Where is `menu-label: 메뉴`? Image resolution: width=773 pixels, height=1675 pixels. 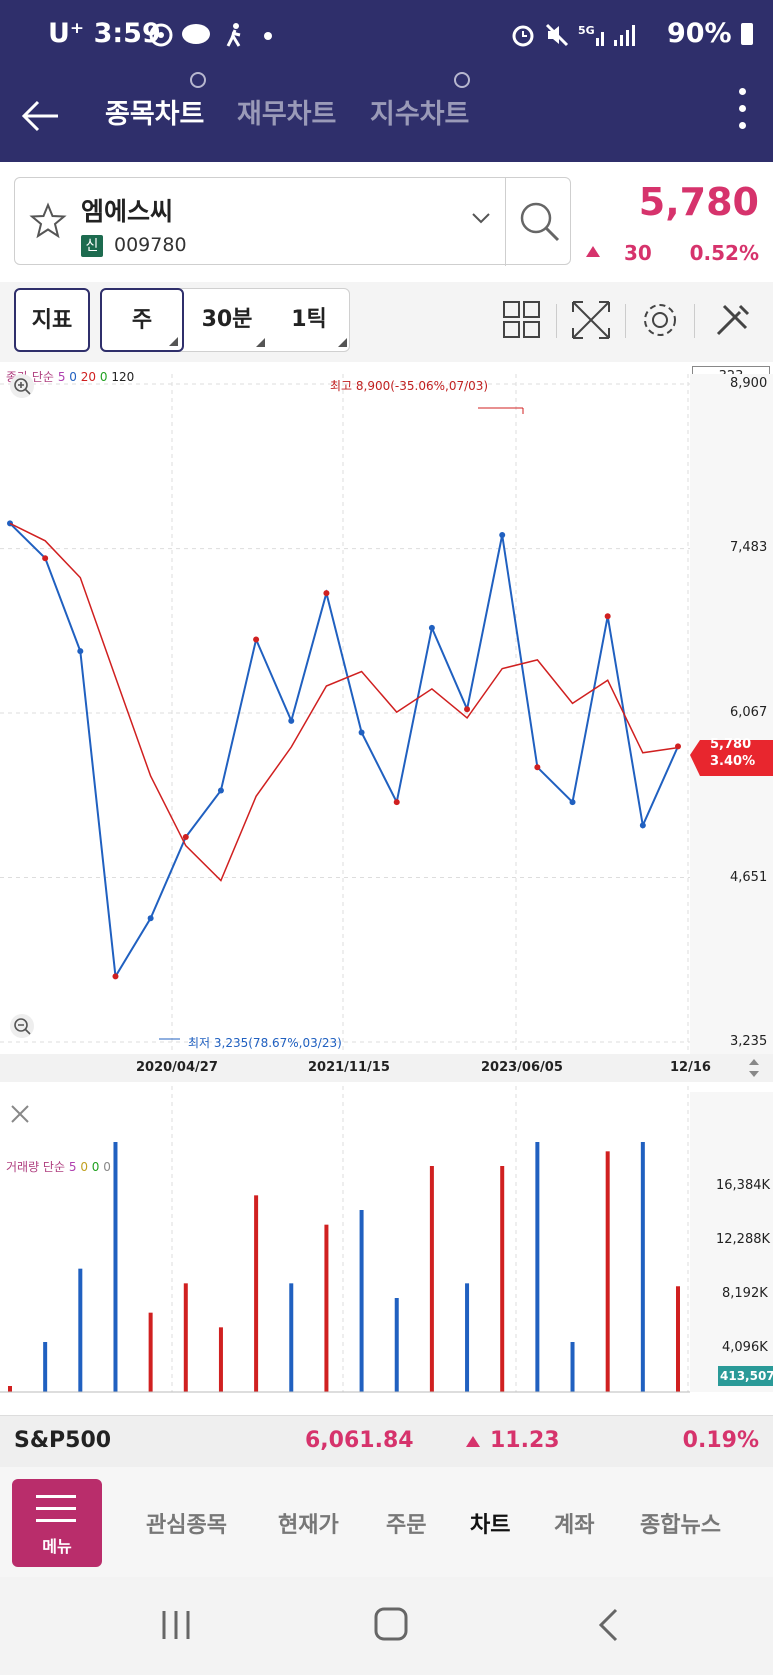
menu-label: 메뉴 is located at coordinates (57, 1546).